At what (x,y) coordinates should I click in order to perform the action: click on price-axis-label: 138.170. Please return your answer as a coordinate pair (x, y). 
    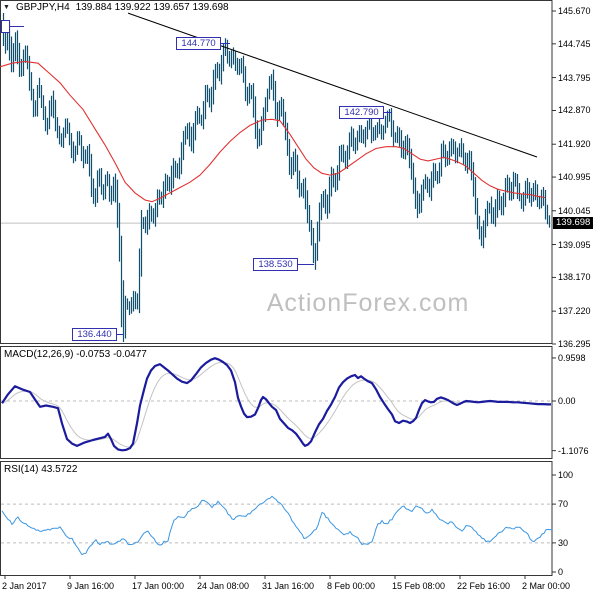
    Looking at the image, I should click on (574, 277).